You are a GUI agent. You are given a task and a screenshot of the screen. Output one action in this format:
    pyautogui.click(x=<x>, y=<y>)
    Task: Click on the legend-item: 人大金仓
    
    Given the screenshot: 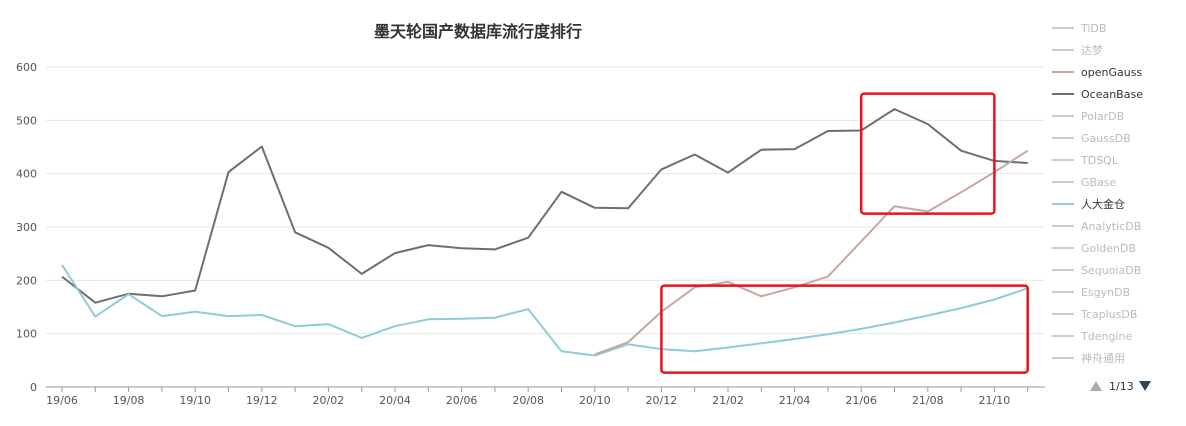 What is the action you would take?
    pyautogui.click(x=1088, y=204)
    